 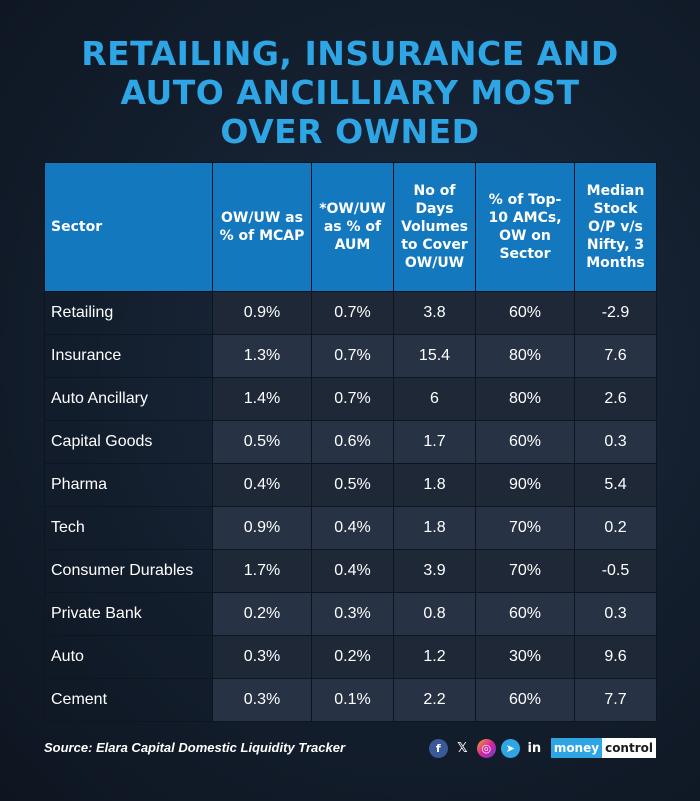 What do you see at coordinates (128, 313) in the screenshot?
I see `sector-name-cell: Retailing` at bounding box center [128, 313].